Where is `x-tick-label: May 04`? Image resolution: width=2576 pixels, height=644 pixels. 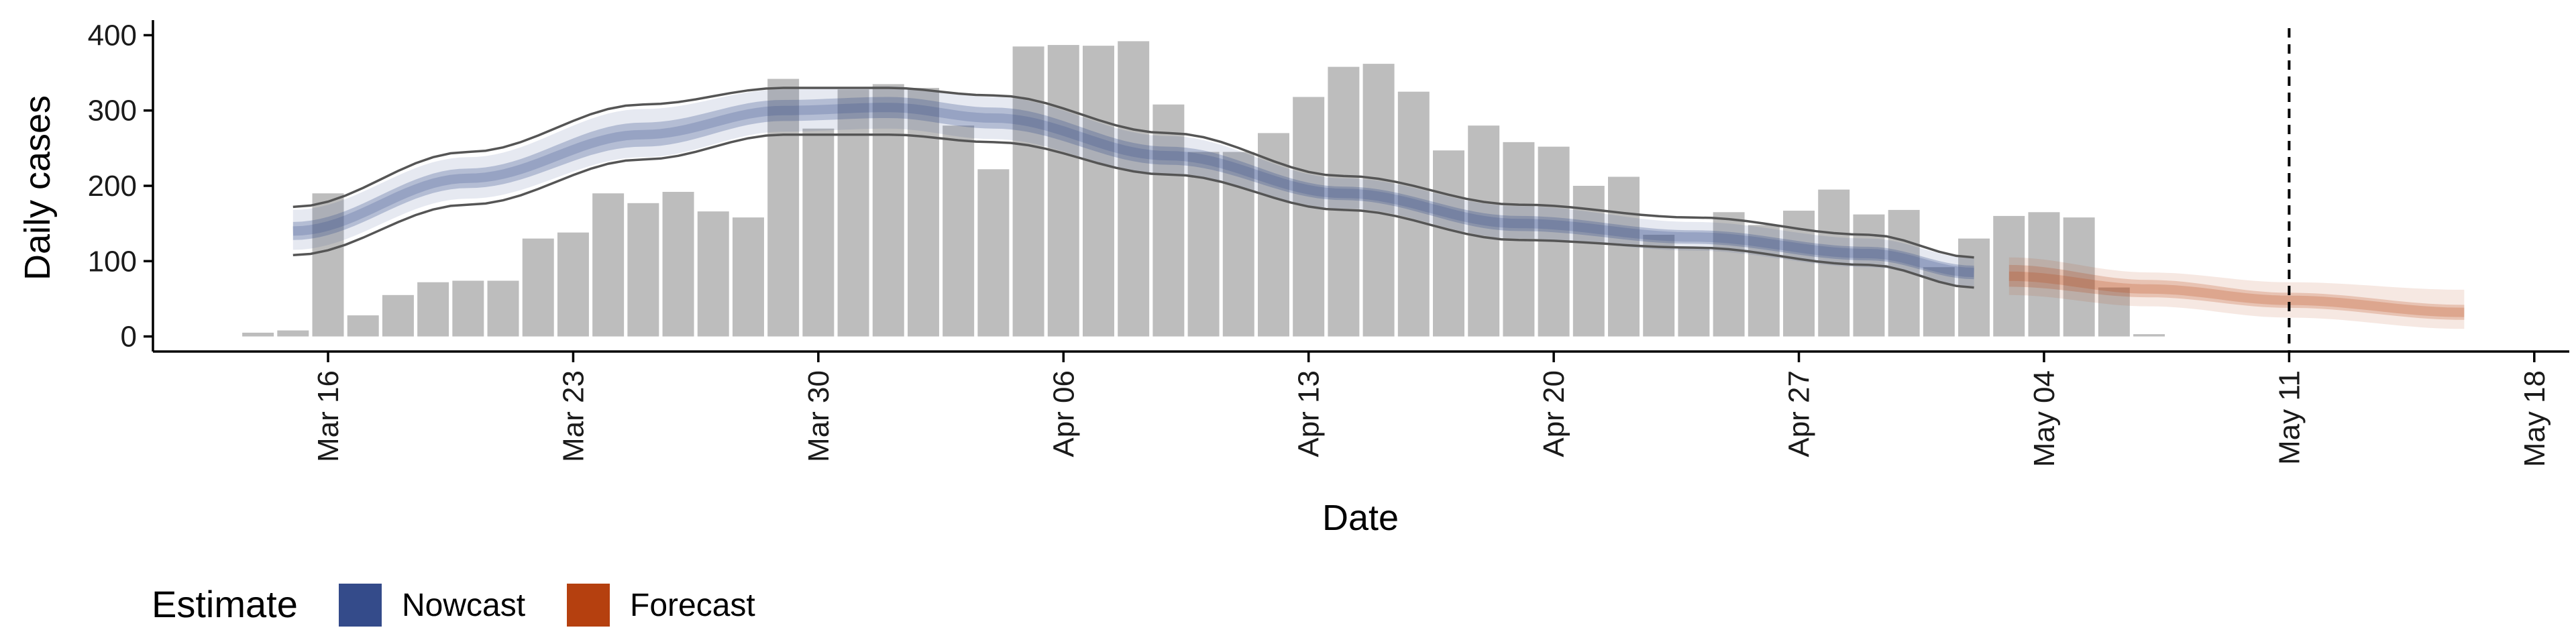 x-tick-label: May 04 is located at coordinates (2044, 418).